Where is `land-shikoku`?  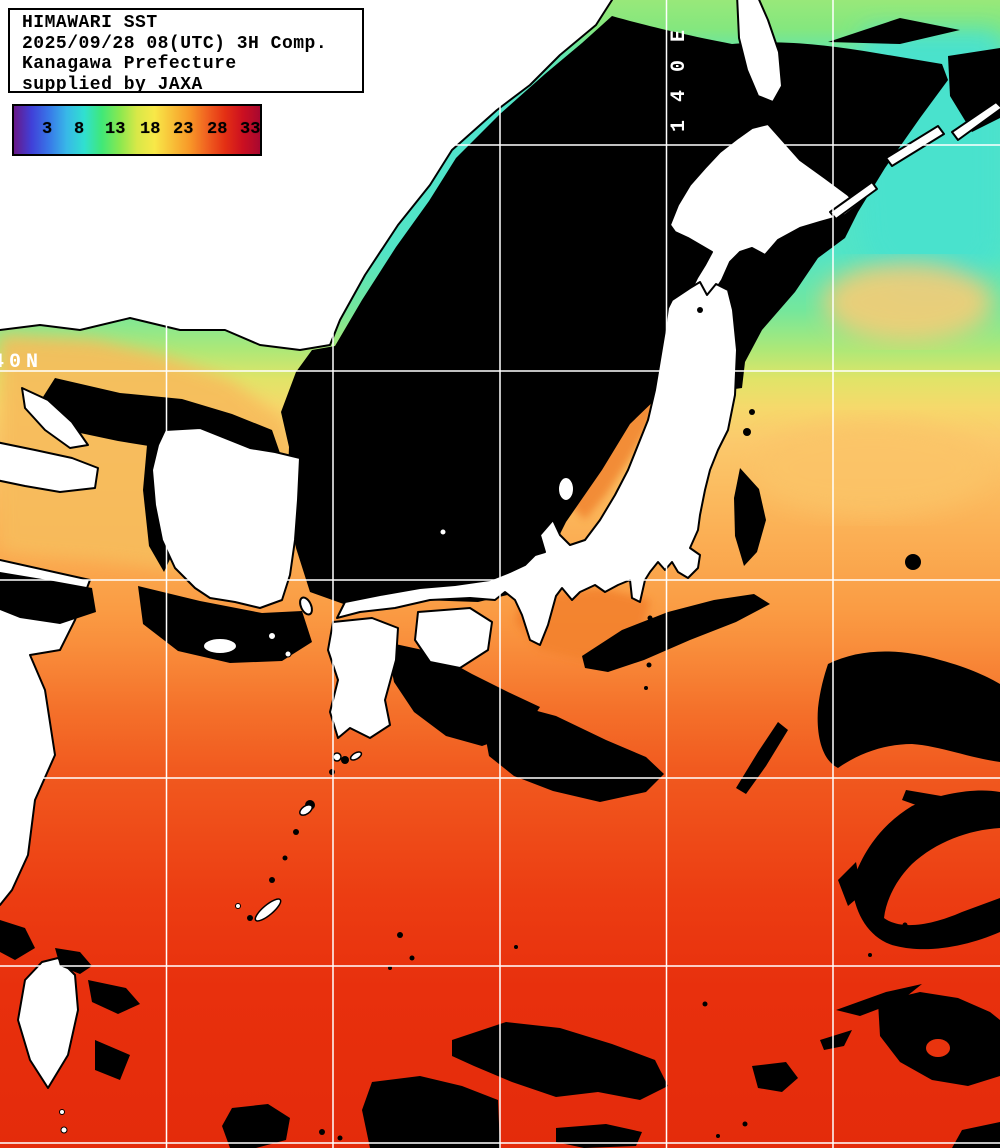
land-shikoku is located at coordinates (453, 638).